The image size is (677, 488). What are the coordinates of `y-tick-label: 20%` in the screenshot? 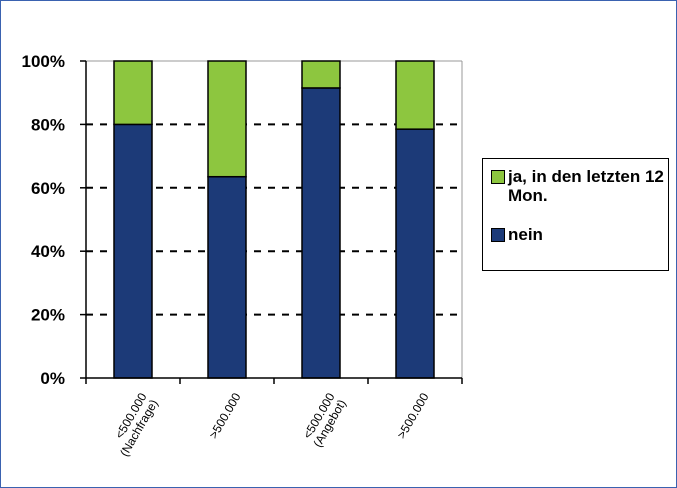 It's located at (48, 315).